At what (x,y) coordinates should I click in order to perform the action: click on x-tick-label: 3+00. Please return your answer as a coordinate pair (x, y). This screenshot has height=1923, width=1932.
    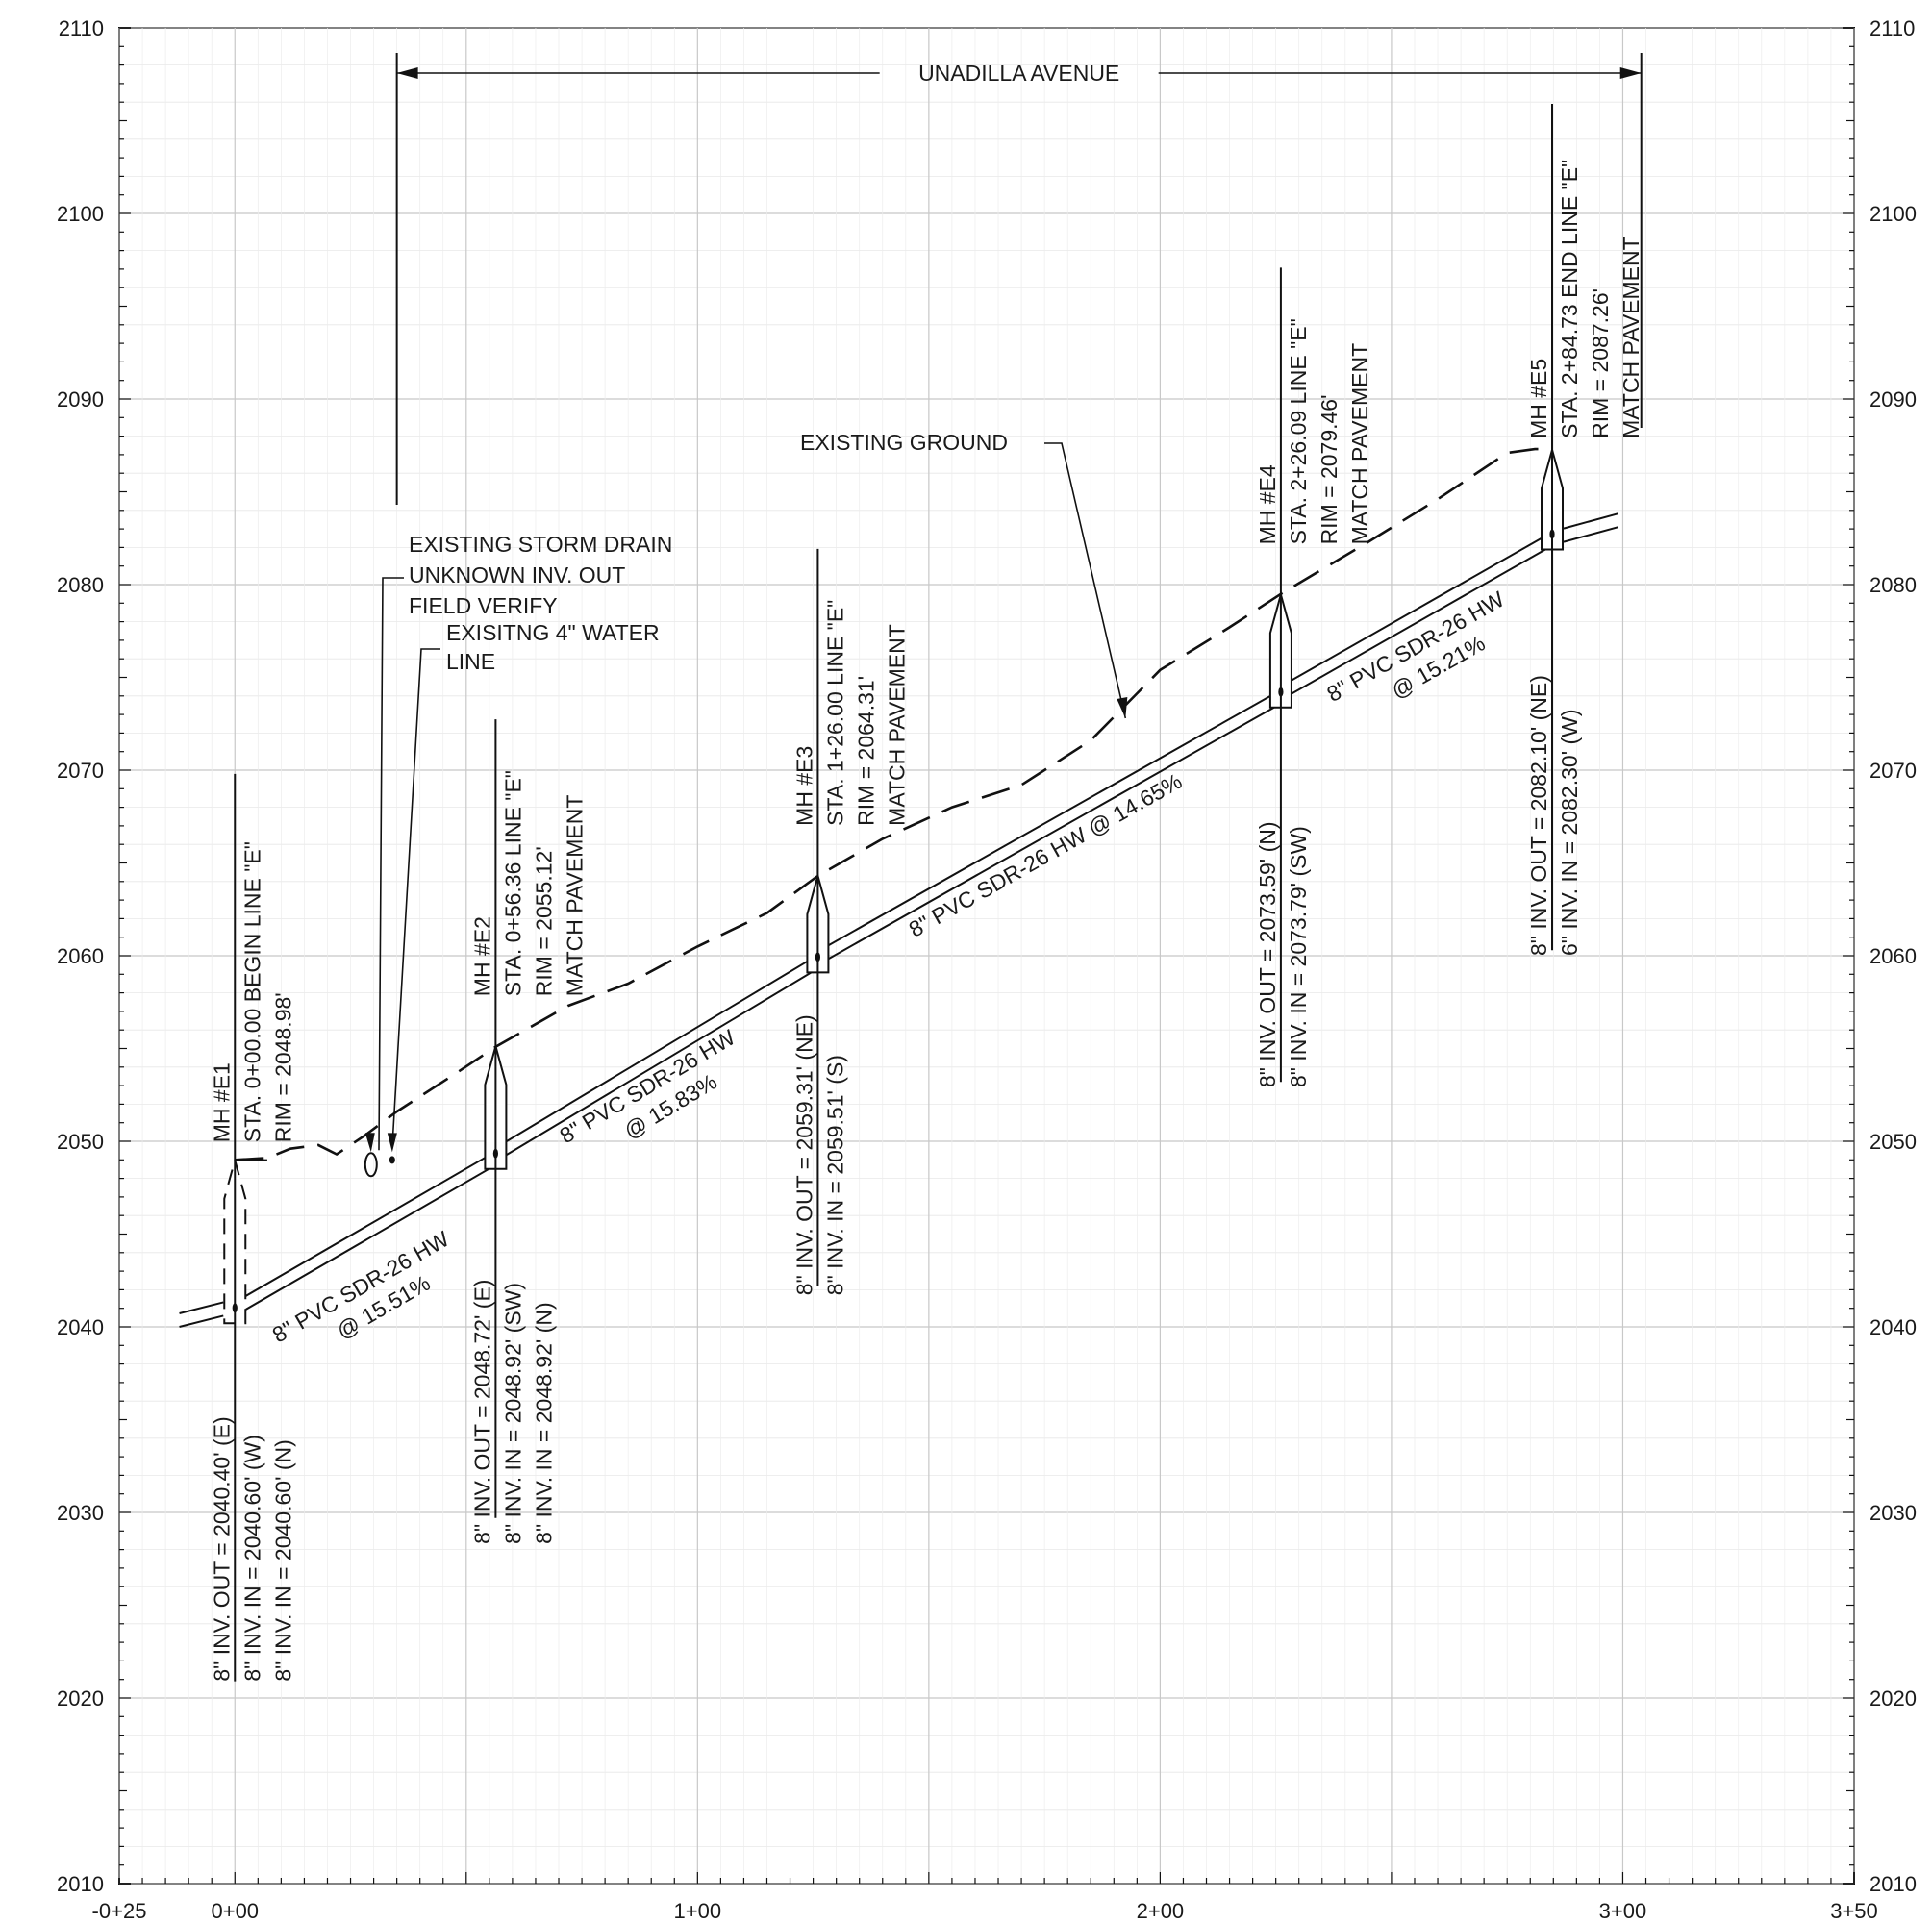
    Looking at the image, I should click on (1623, 1911).